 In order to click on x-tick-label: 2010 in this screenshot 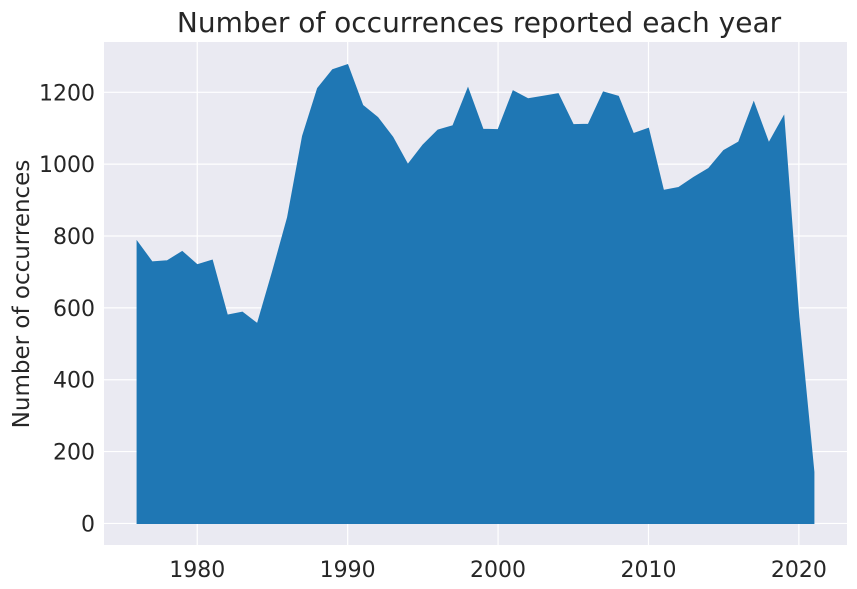, I will do `click(648, 570)`.